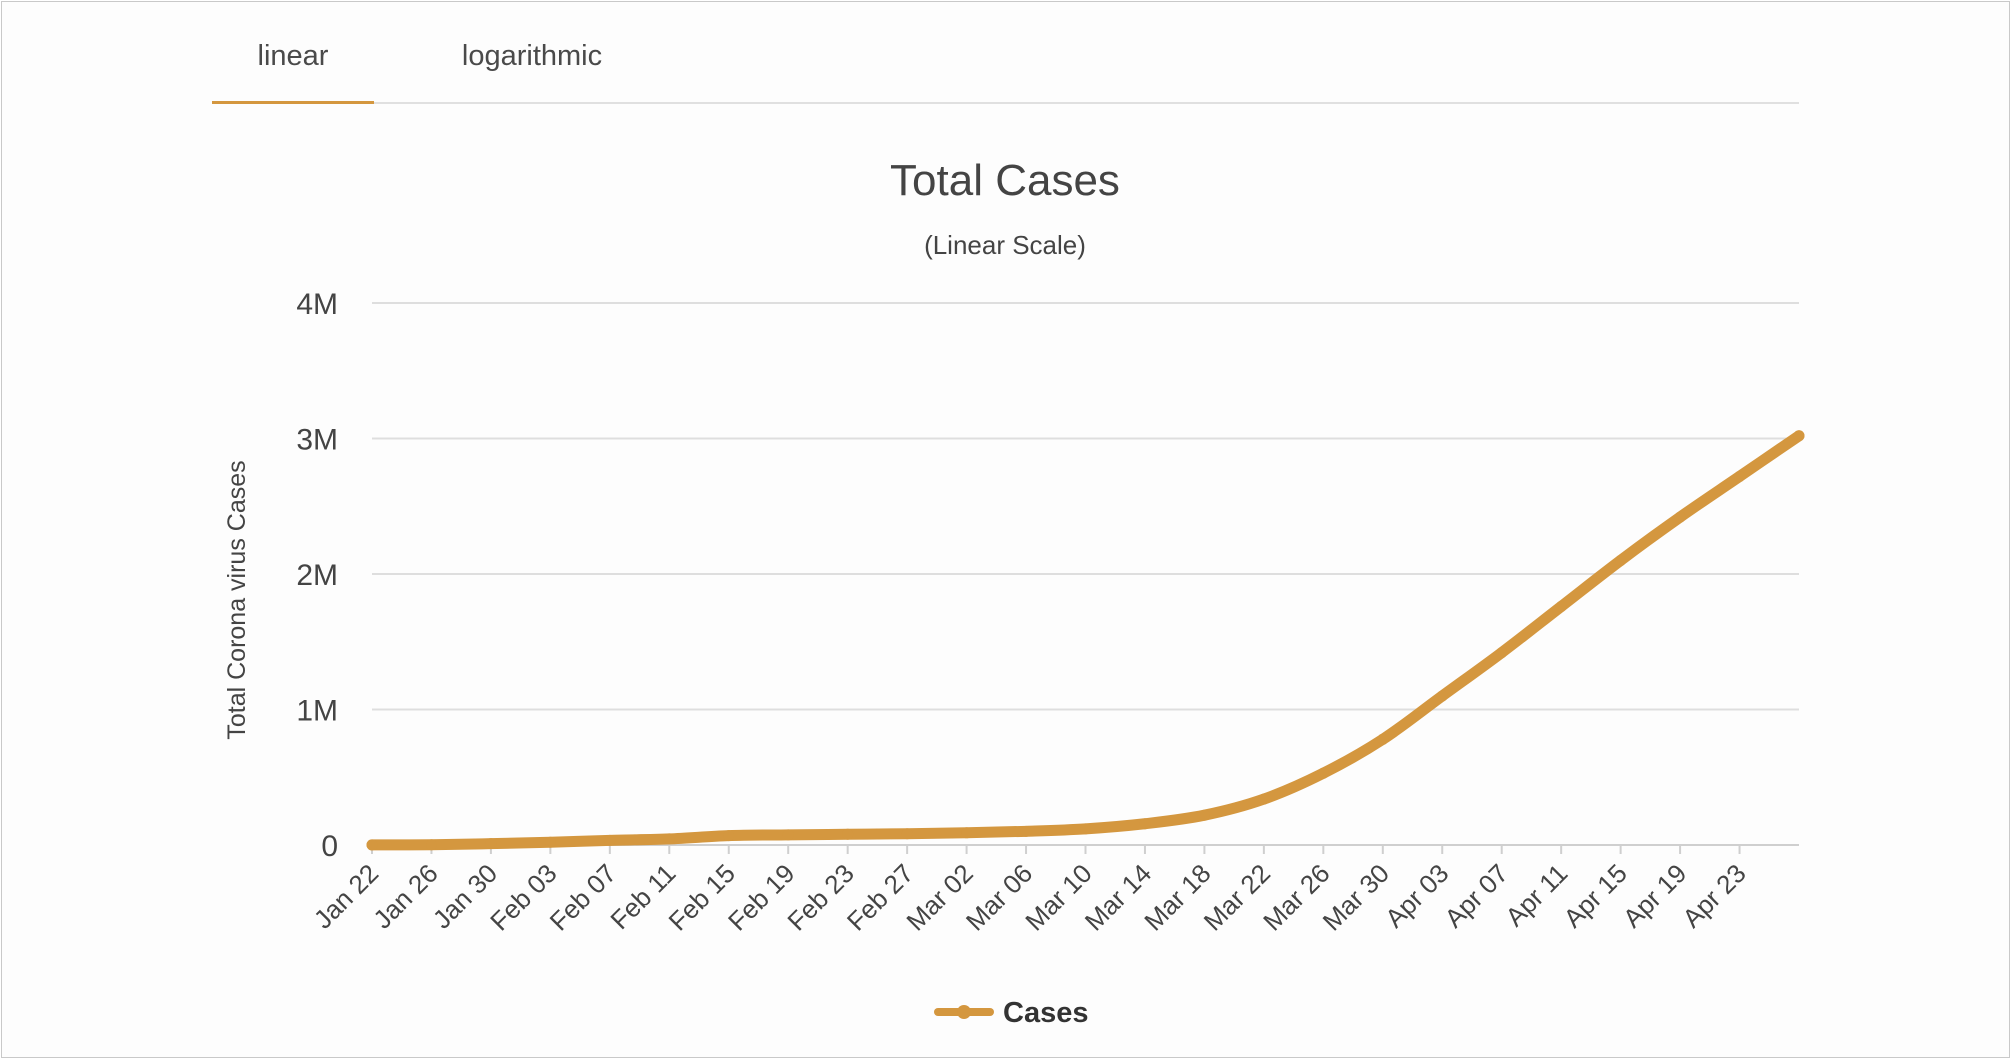 The height and width of the screenshot is (1059, 2011). What do you see at coordinates (999, 897) in the screenshot?
I see `x-tick-label: Mar 06` at bounding box center [999, 897].